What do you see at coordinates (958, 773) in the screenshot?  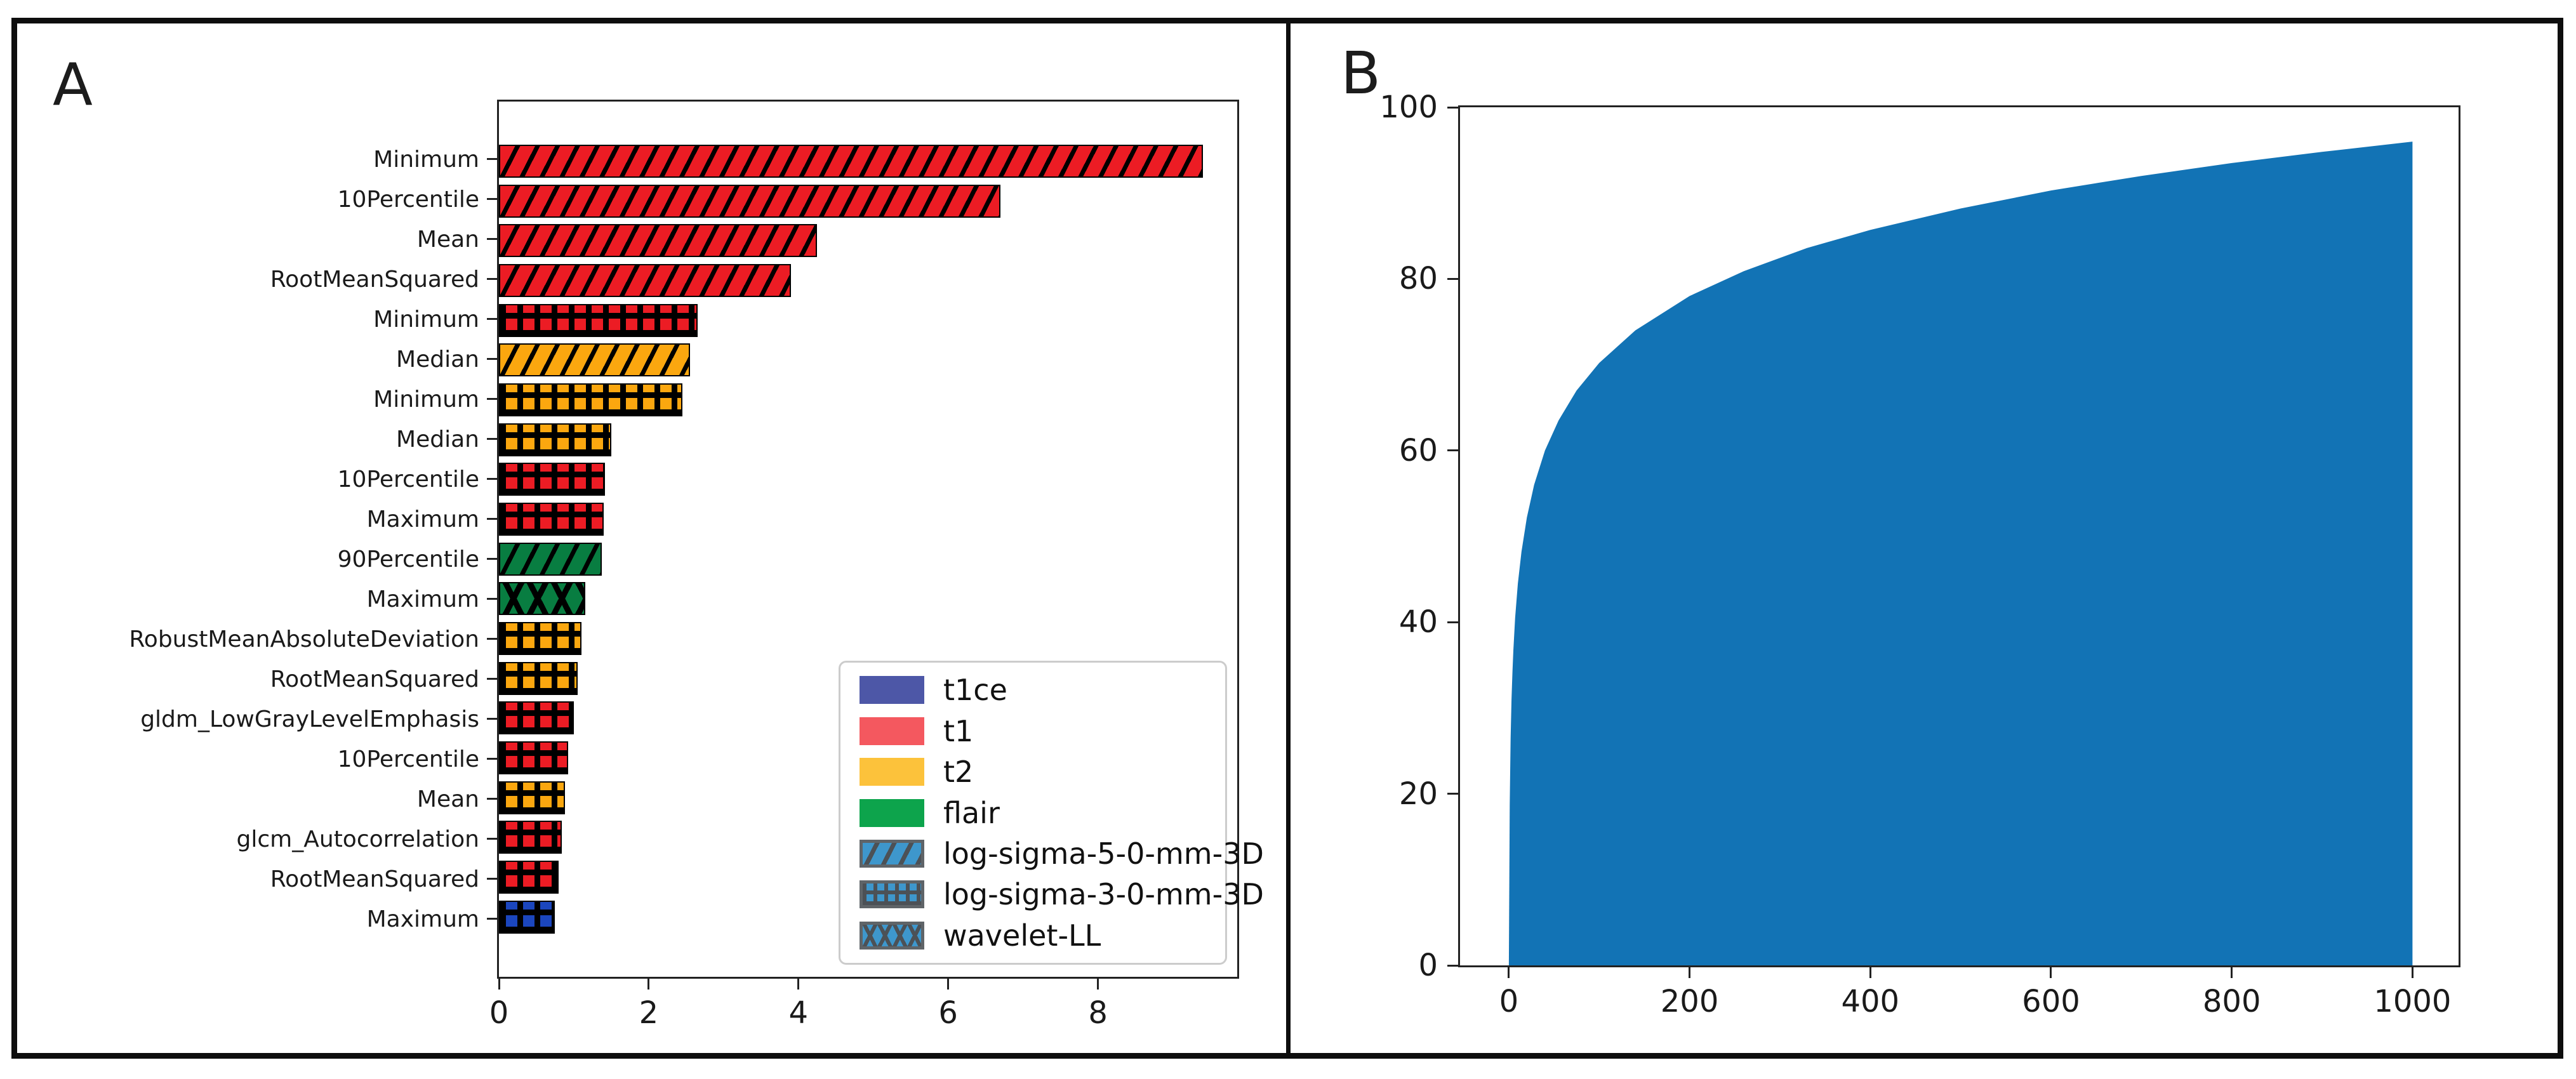 I see `legend-label: t2` at bounding box center [958, 773].